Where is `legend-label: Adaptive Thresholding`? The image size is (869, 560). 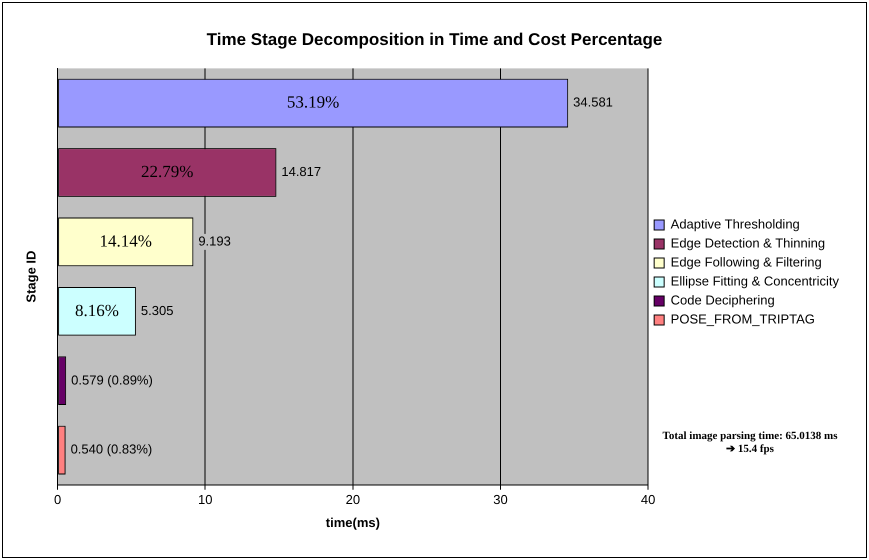 legend-label: Adaptive Thresholding is located at coordinates (735, 224).